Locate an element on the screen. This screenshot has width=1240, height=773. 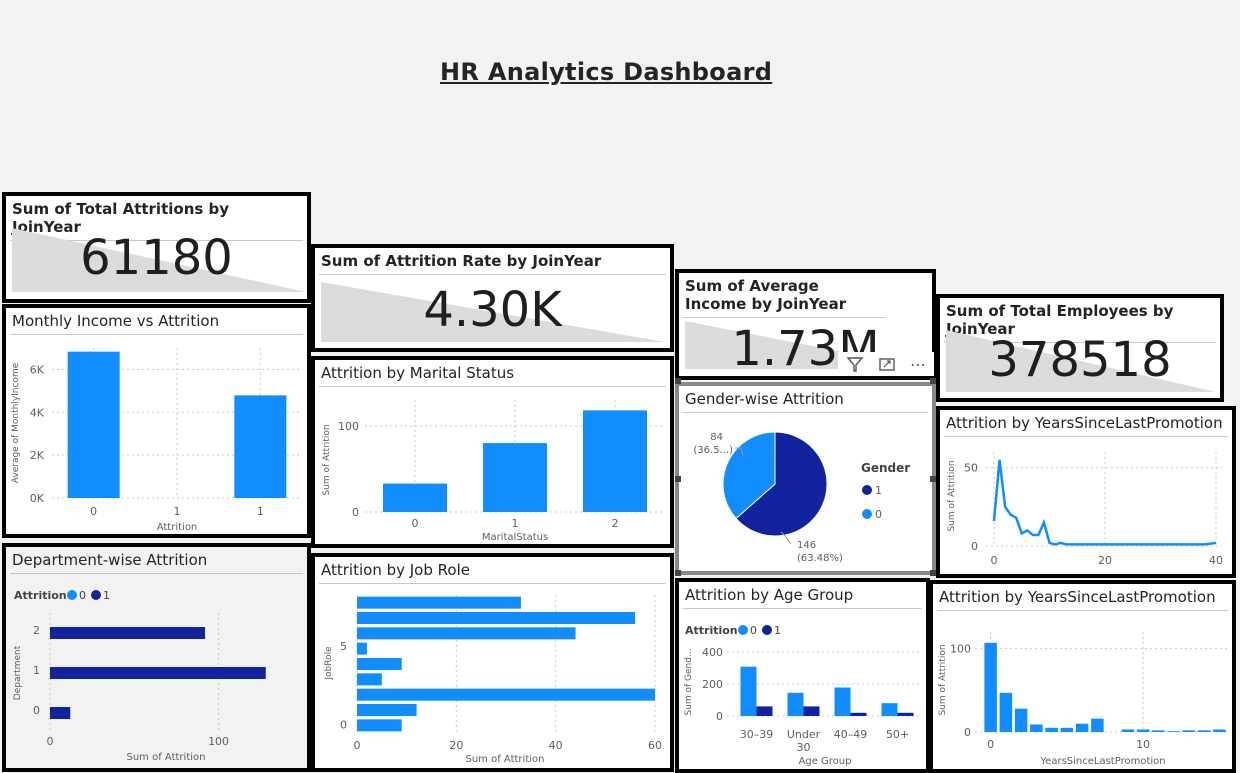
x-tick-label: 100 is located at coordinates (218, 741).